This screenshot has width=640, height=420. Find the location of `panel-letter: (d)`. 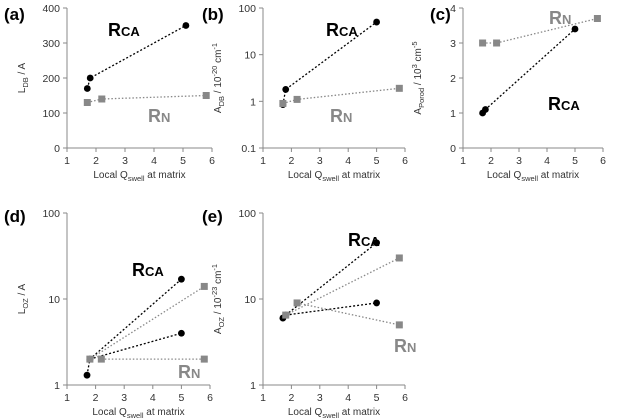

panel-letter: (d) is located at coordinates (15, 216).